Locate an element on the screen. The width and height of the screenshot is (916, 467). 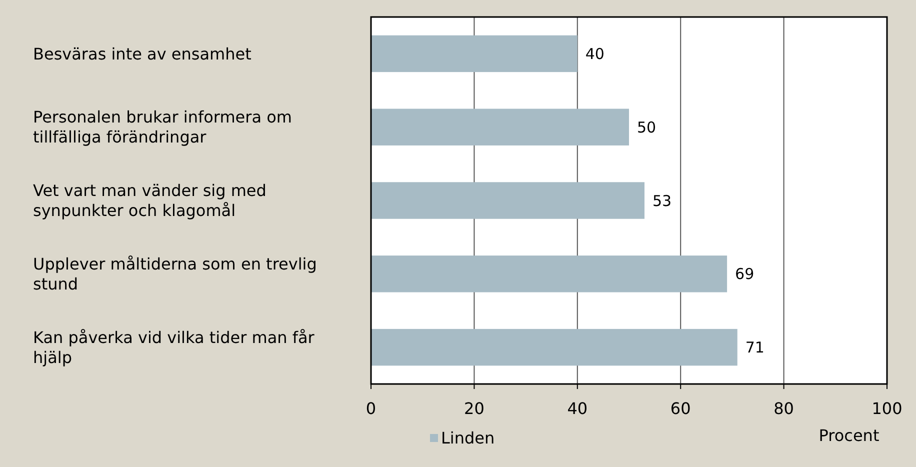
x-tick-label: 100 is located at coordinates (887, 408).